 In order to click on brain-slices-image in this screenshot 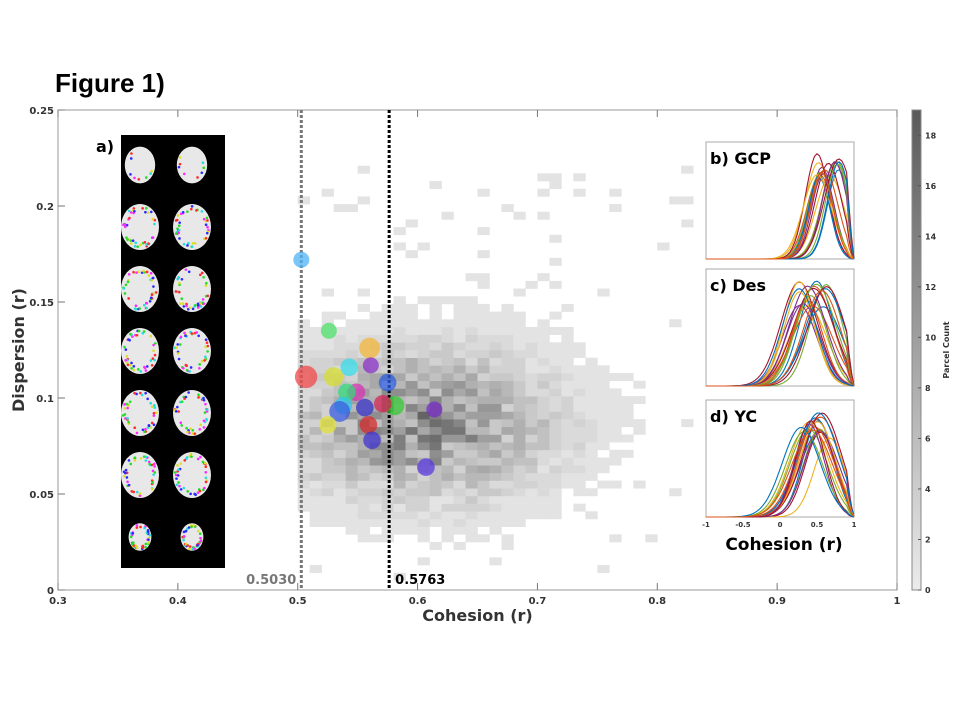, I will do `click(173, 351)`.